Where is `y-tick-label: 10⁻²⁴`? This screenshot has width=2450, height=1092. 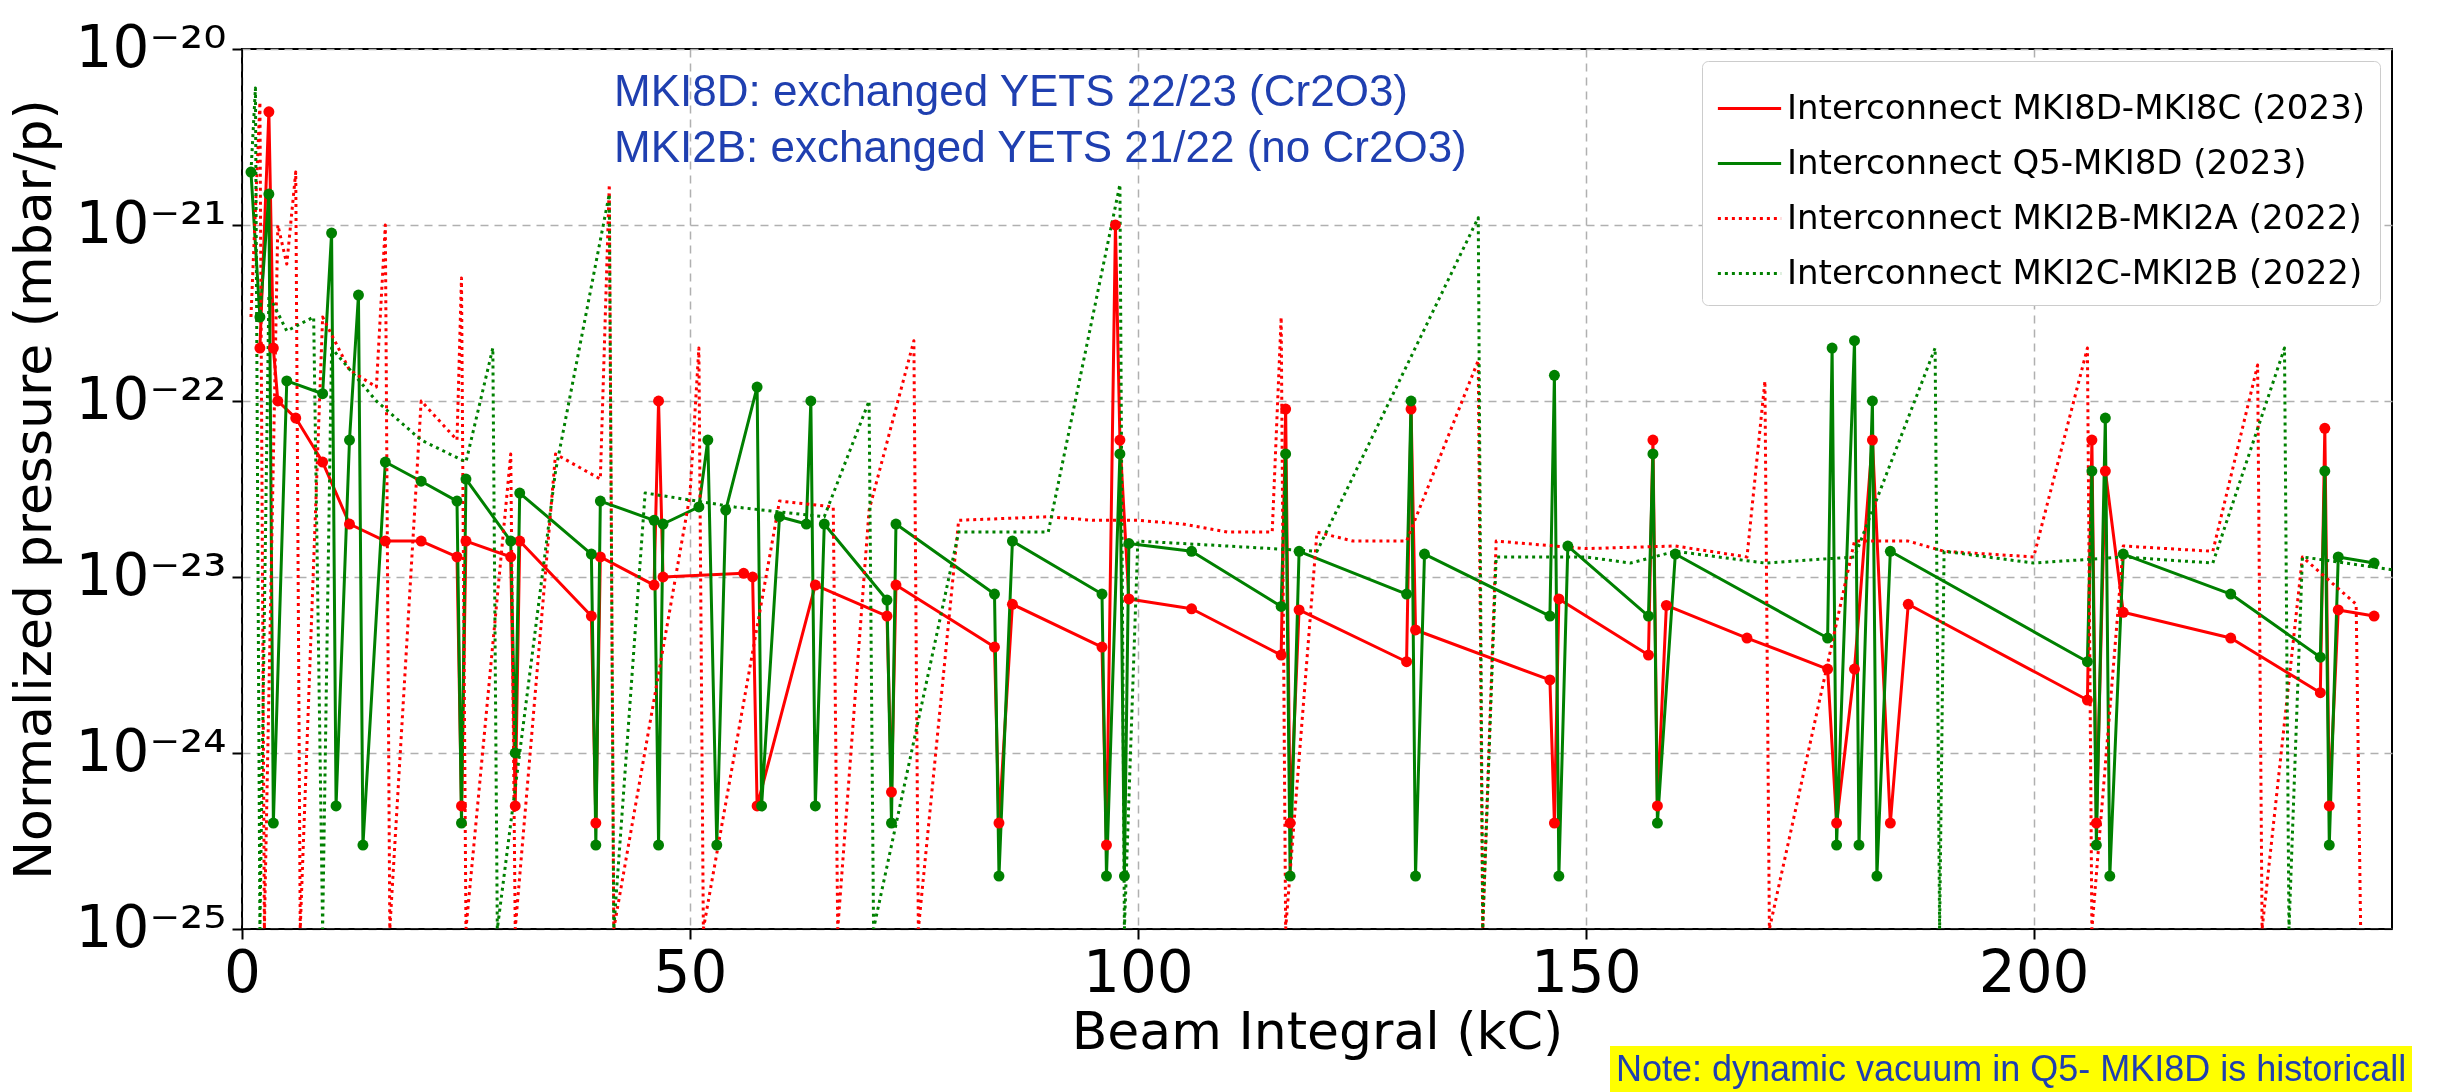 y-tick-label: 10⁻²⁴ is located at coordinates (151, 750).